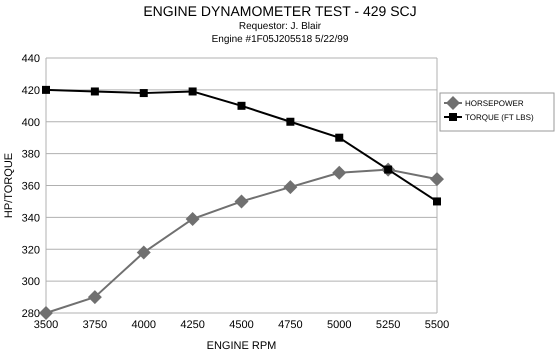 This screenshot has width=558, height=357. Describe the element at coordinates (9, 185) in the screenshot. I see `y-axis-title: HP/TORQUE` at that location.